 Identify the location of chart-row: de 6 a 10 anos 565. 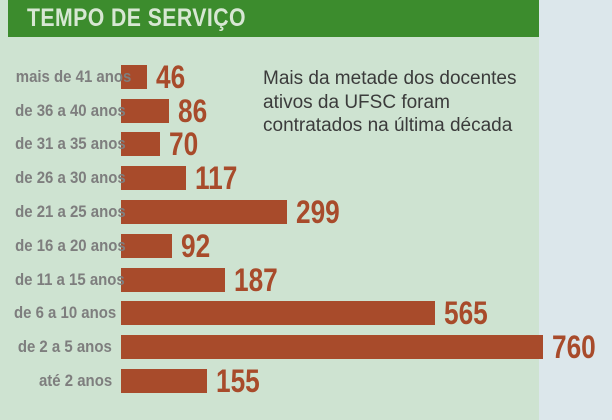
(306, 314).